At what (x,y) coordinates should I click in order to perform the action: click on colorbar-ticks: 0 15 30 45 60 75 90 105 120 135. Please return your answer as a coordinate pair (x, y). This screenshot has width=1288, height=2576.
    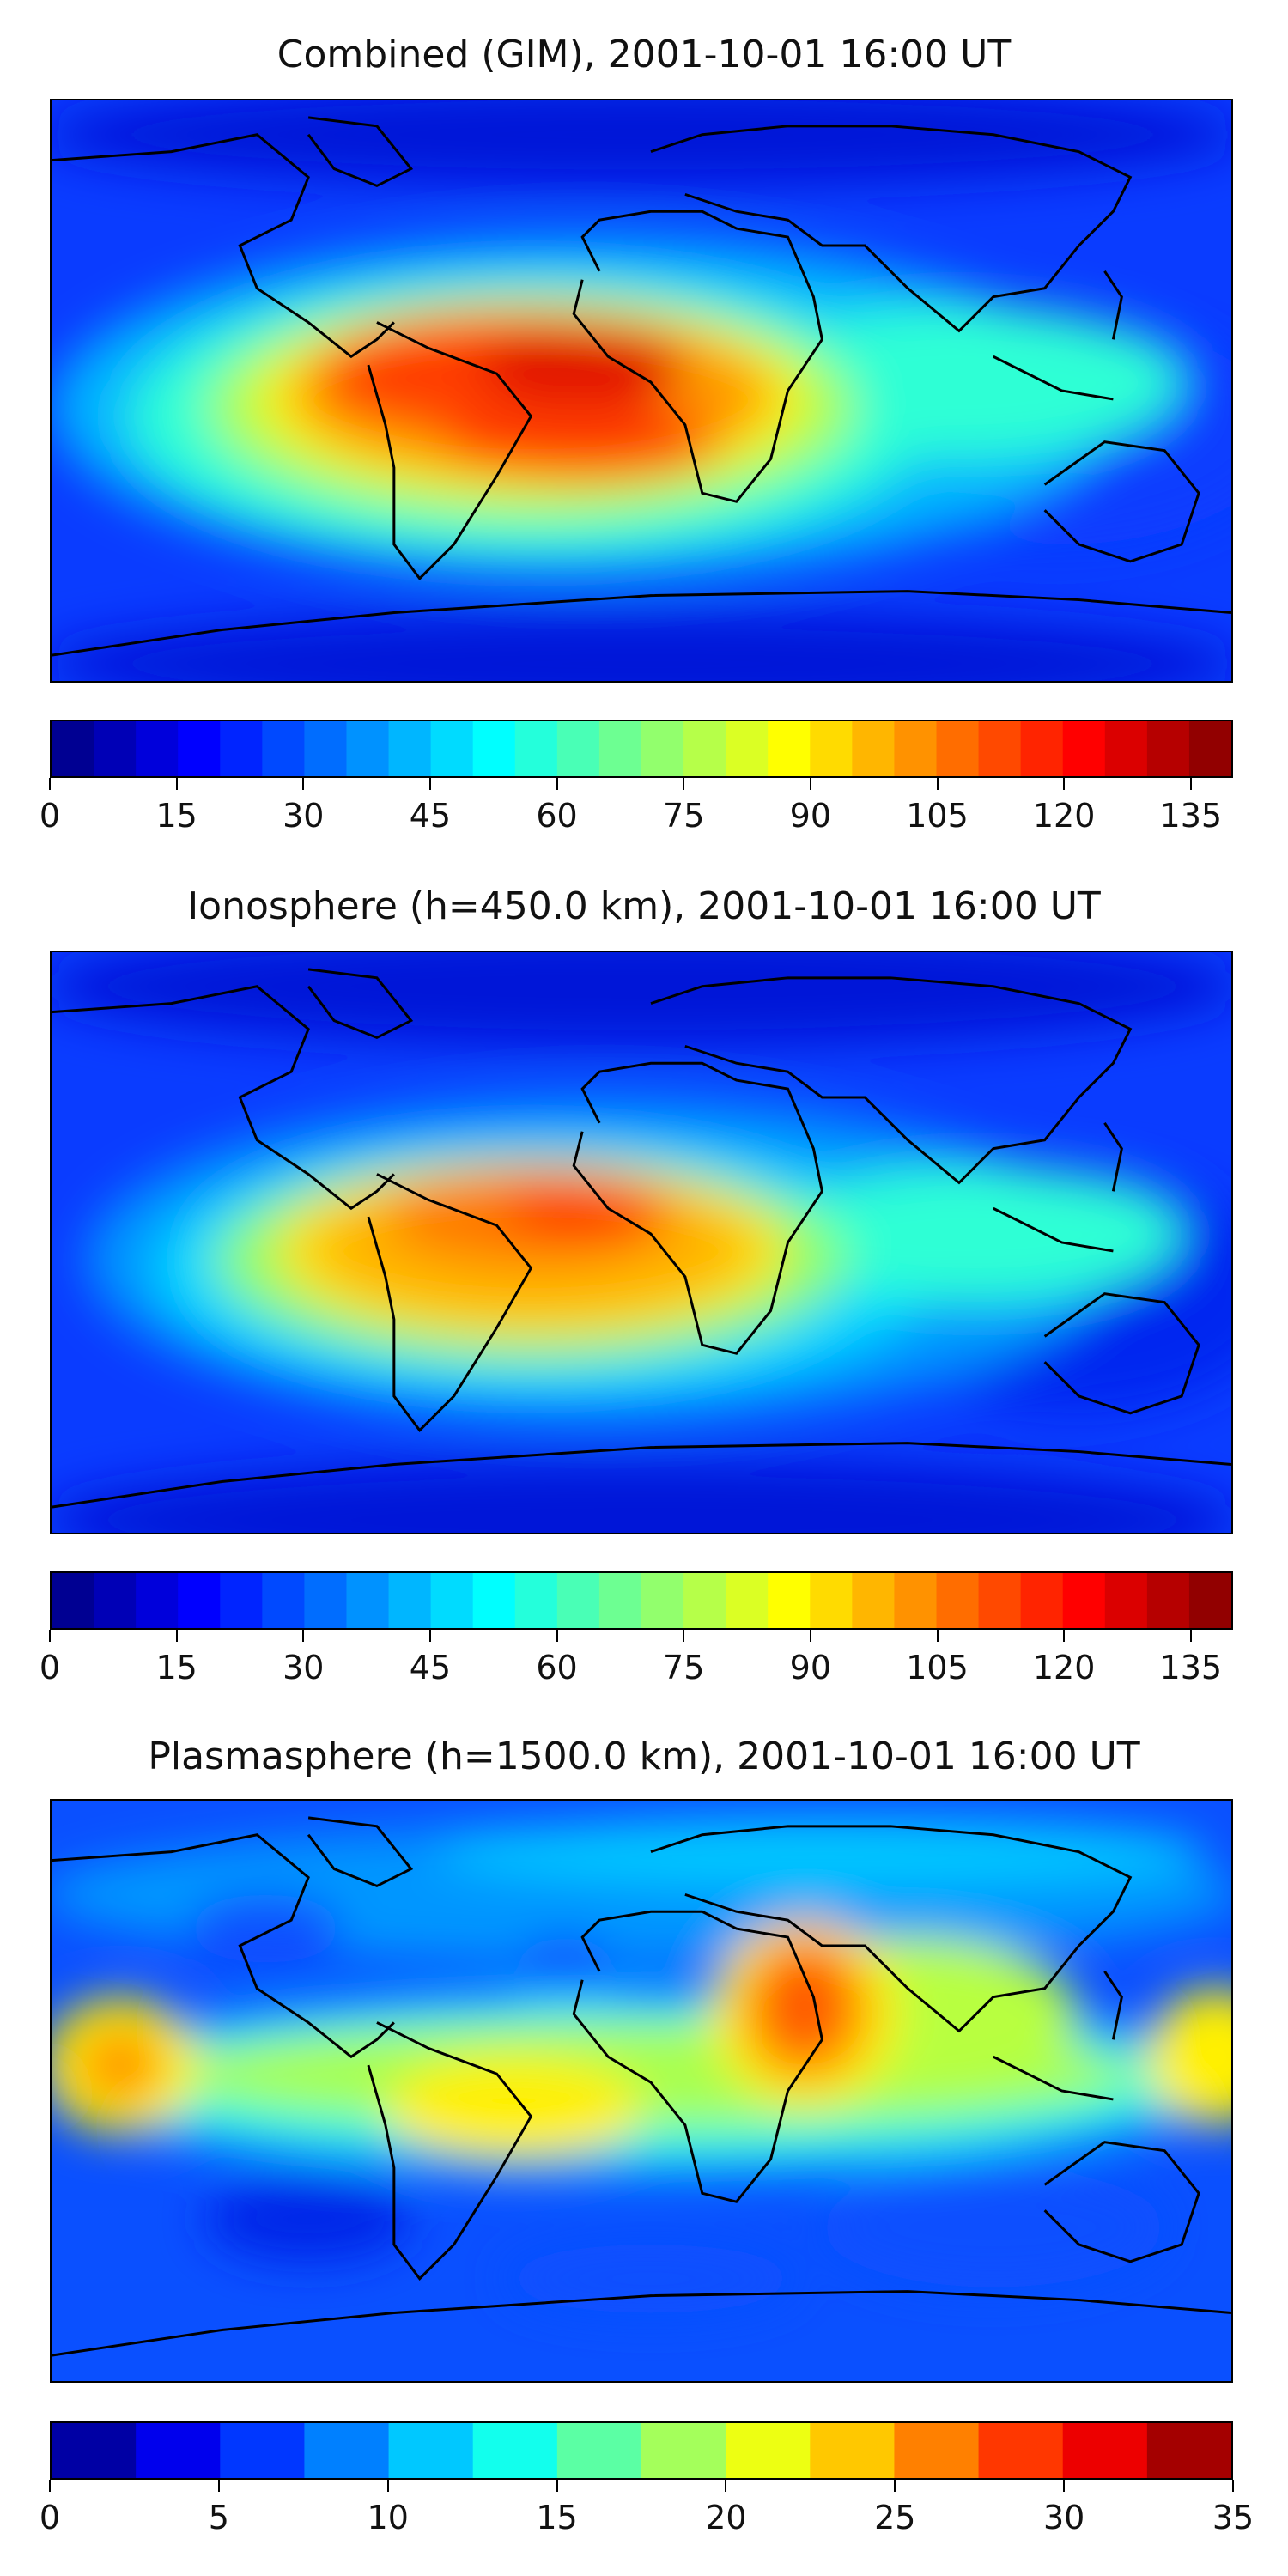
    Looking at the image, I should click on (636, 1658).